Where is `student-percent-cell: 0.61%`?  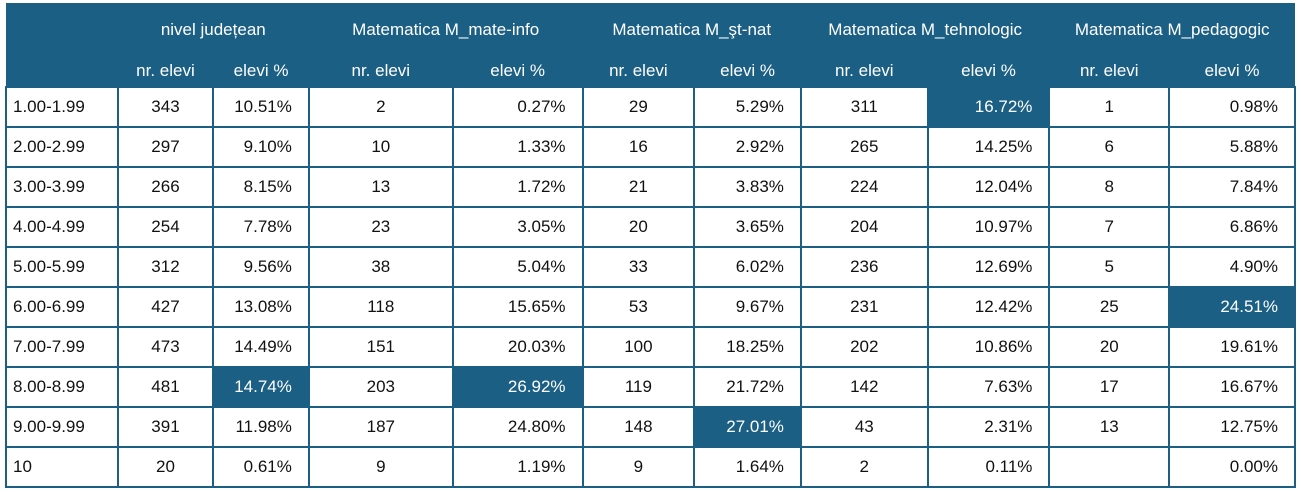
student-percent-cell: 0.61% is located at coordinates (261, 467).